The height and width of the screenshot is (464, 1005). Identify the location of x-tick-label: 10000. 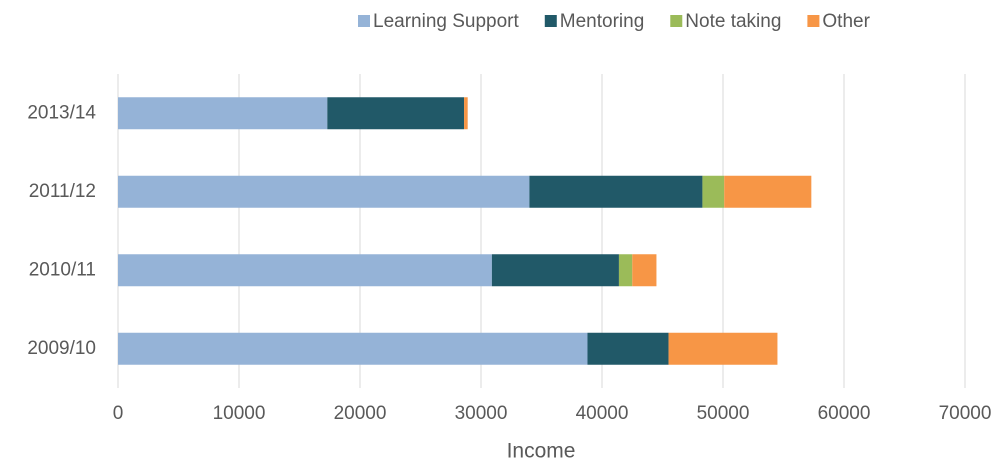
(239, 413).